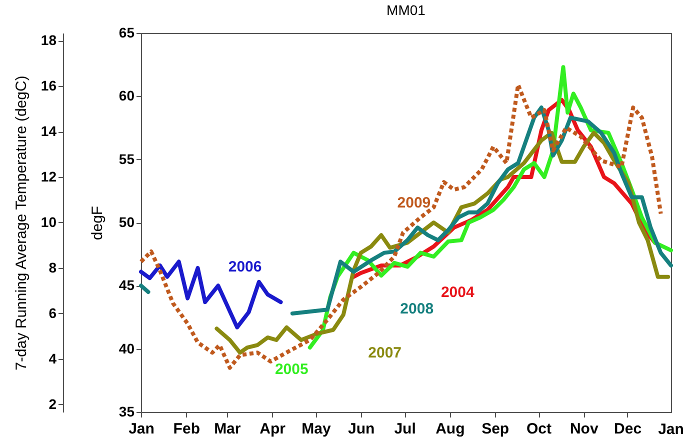 Image resolution: width=691 pixels, height=444 pixels. Describe the element at coordinates (186, 429) in the screenshot. I see `x-tick-label: Feb` at that location.